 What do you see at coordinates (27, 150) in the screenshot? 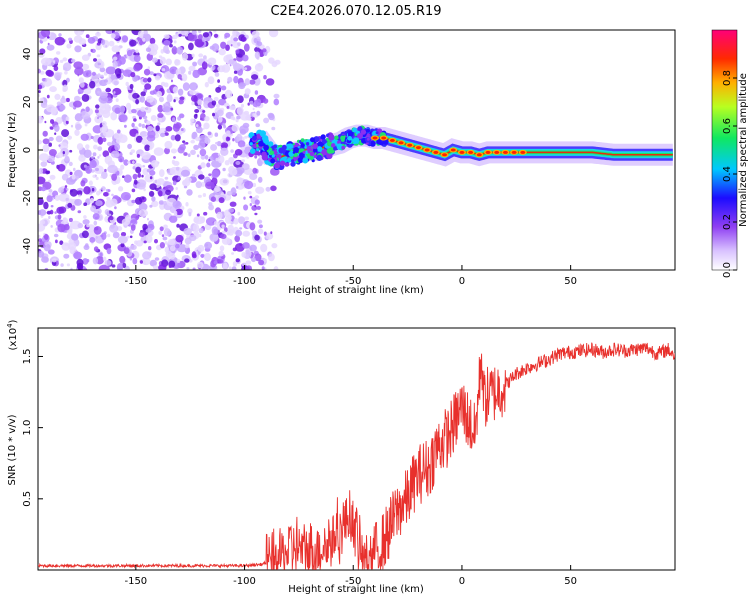
I see `spectrogram-y-tick-label: 0` at bounding box center [27, 150].